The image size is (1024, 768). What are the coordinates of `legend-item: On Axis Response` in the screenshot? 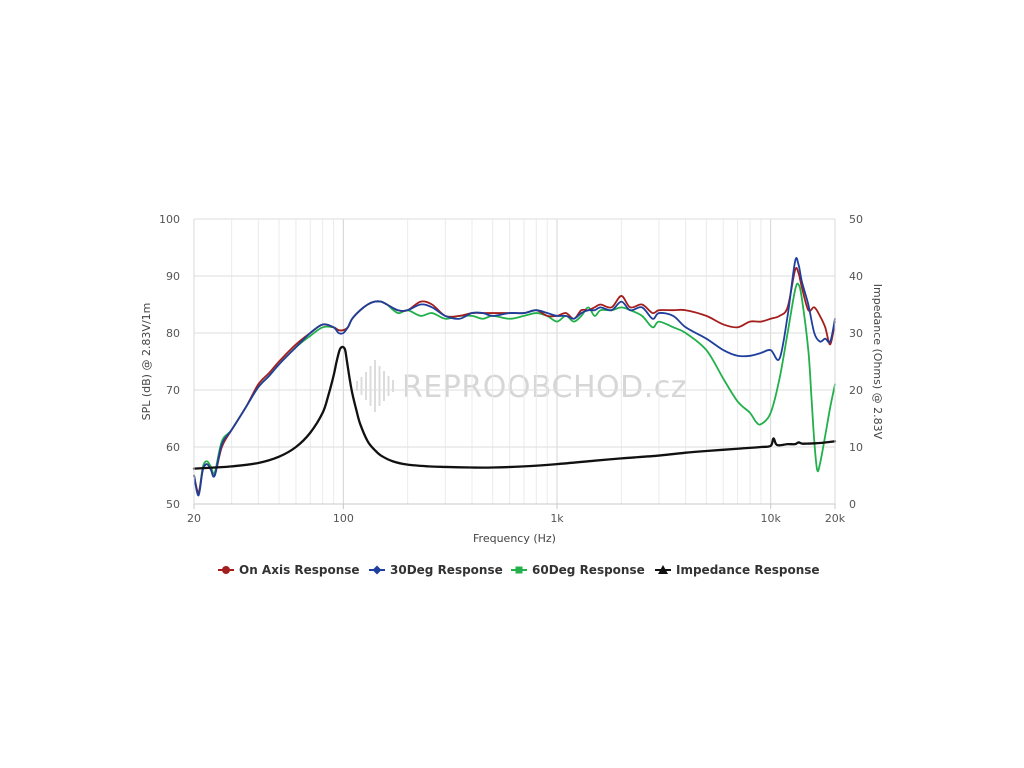 It's located at (289, 570).